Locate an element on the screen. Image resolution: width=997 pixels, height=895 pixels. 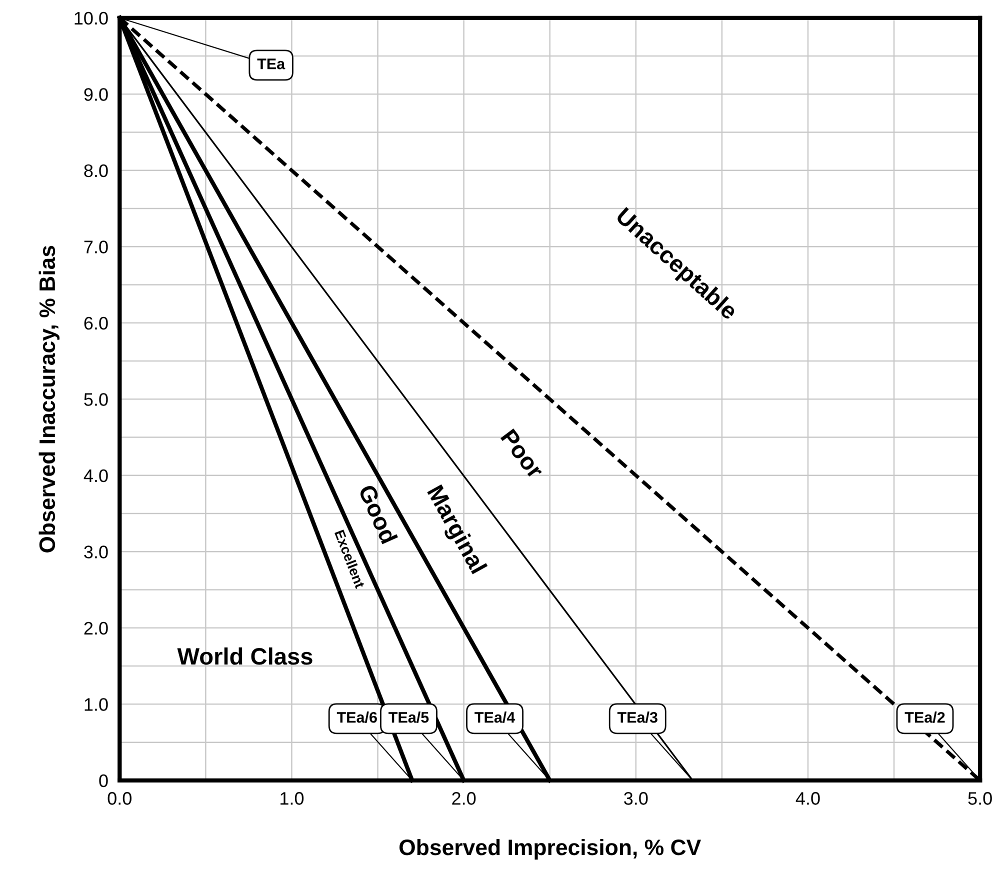
annotation: World Class is located at coordinates (244, 656).